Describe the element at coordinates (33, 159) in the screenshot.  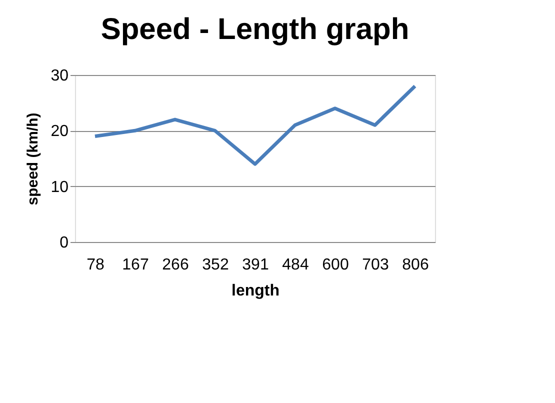
I see `y-axis-title: speed (km/h)` at that location.